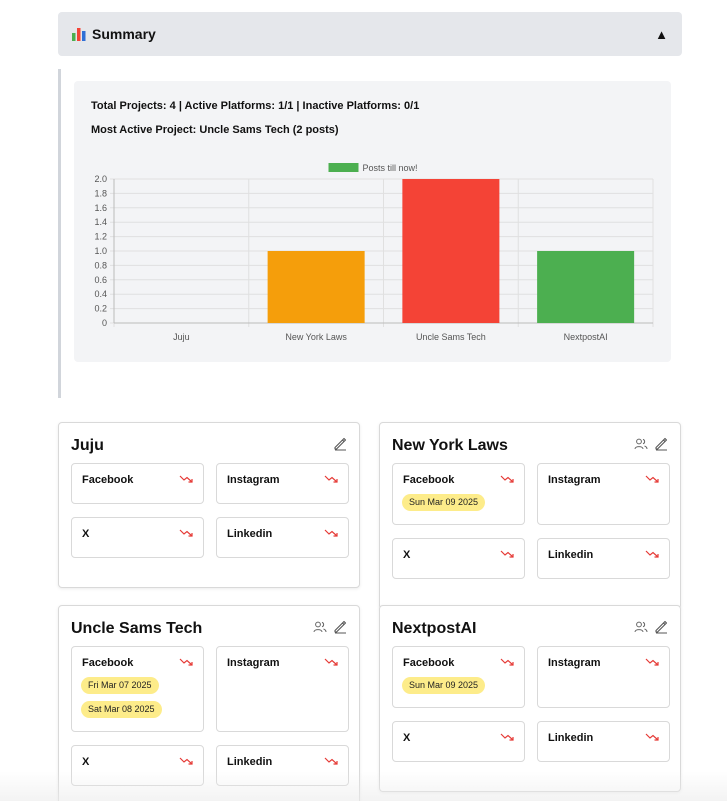  Describe the element at coordinates (120, 685) in the screenshot. I see `post-date-badge: Fri Mar 07 2025` at that location.